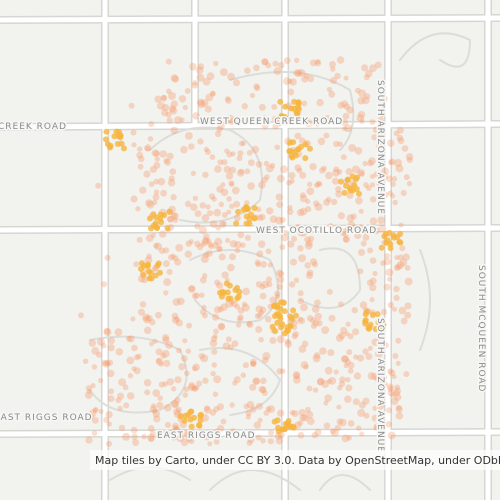  Describe the element at coordinates (46, 418) in the screenshot. I see `road-label: EAST RIGGS ROAD` at that location.